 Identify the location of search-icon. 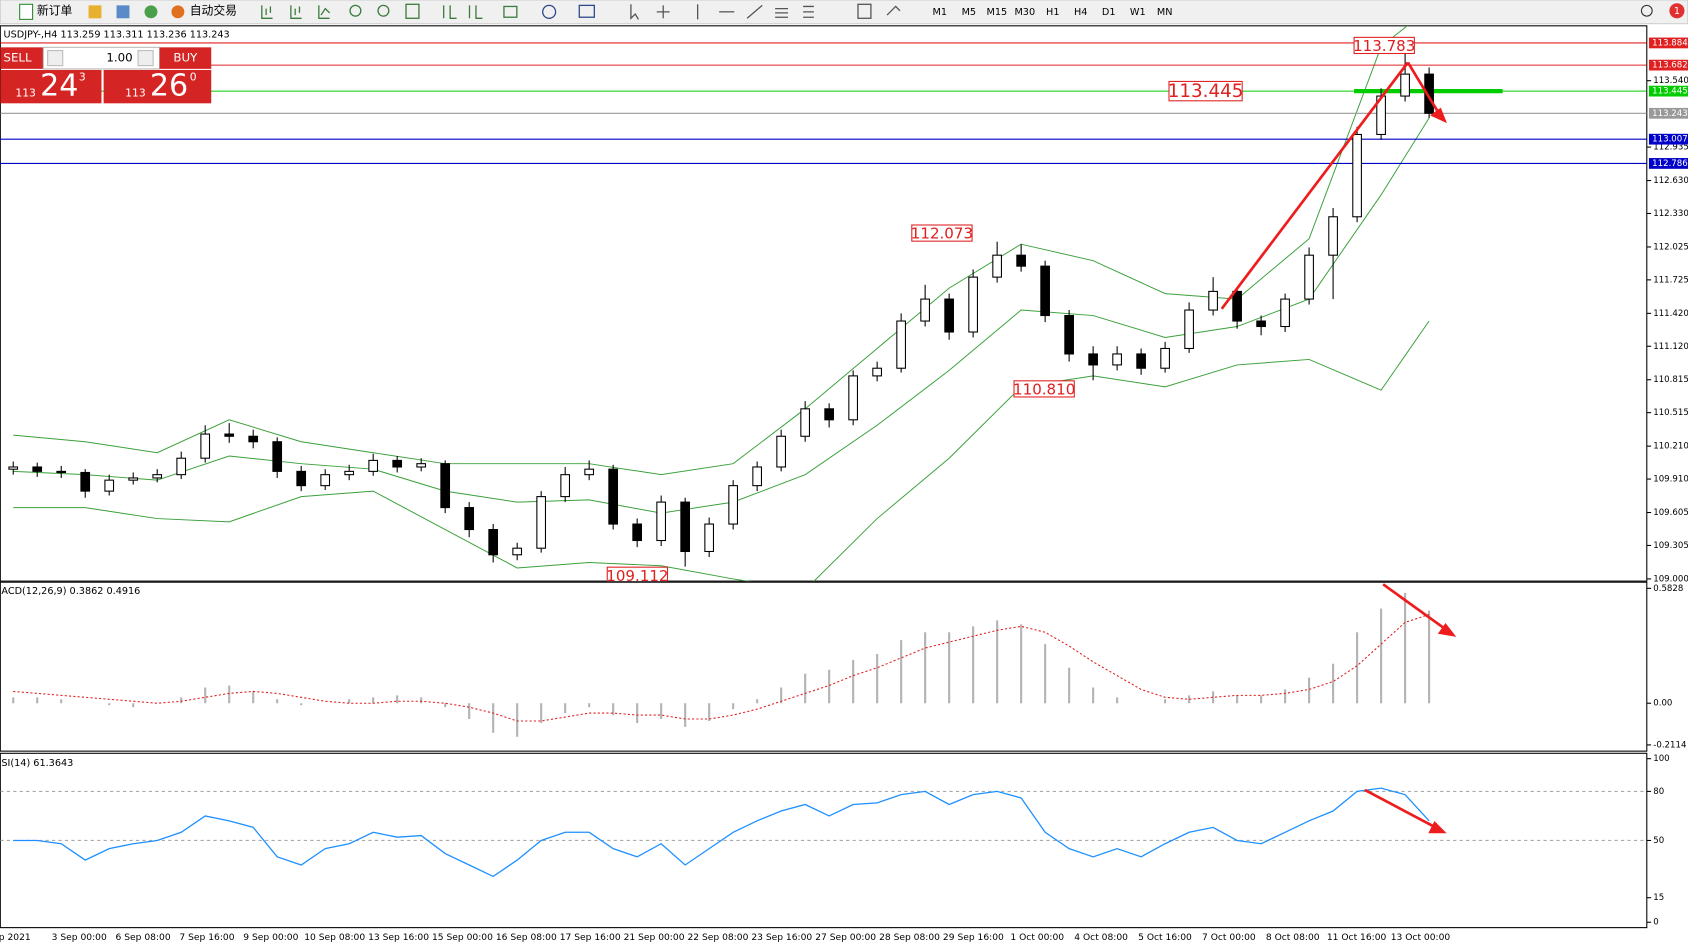
(1646, 10).